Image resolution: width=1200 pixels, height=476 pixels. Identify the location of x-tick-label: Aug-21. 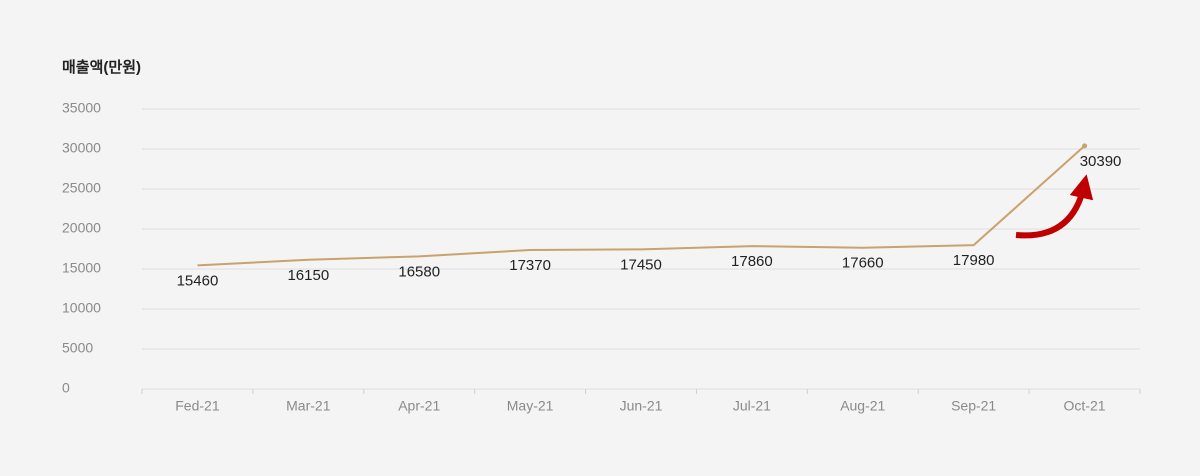
(862, 406).